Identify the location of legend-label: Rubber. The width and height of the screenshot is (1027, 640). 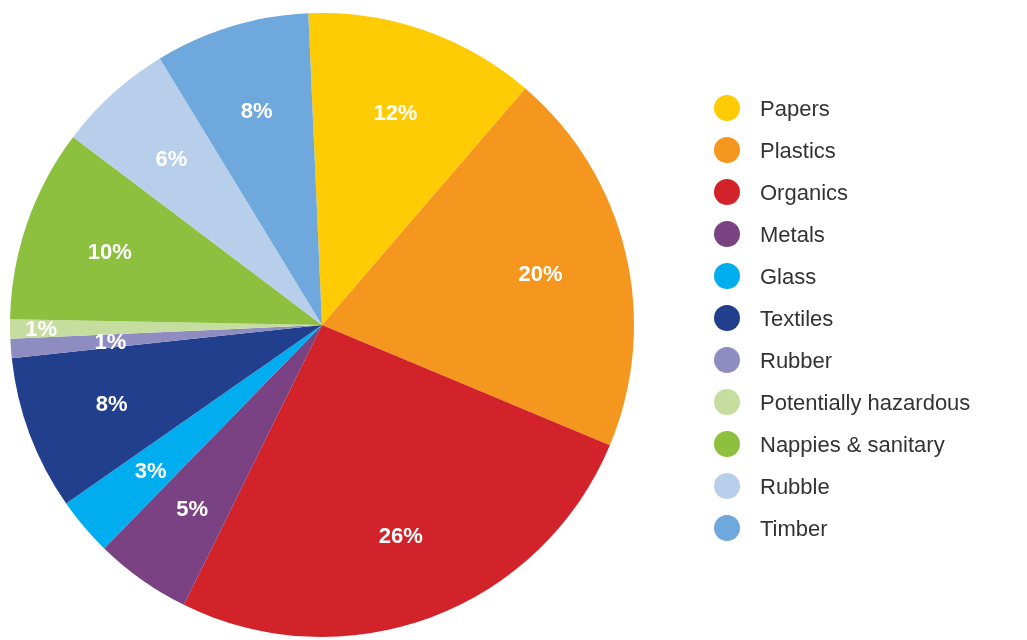
(796, 360).